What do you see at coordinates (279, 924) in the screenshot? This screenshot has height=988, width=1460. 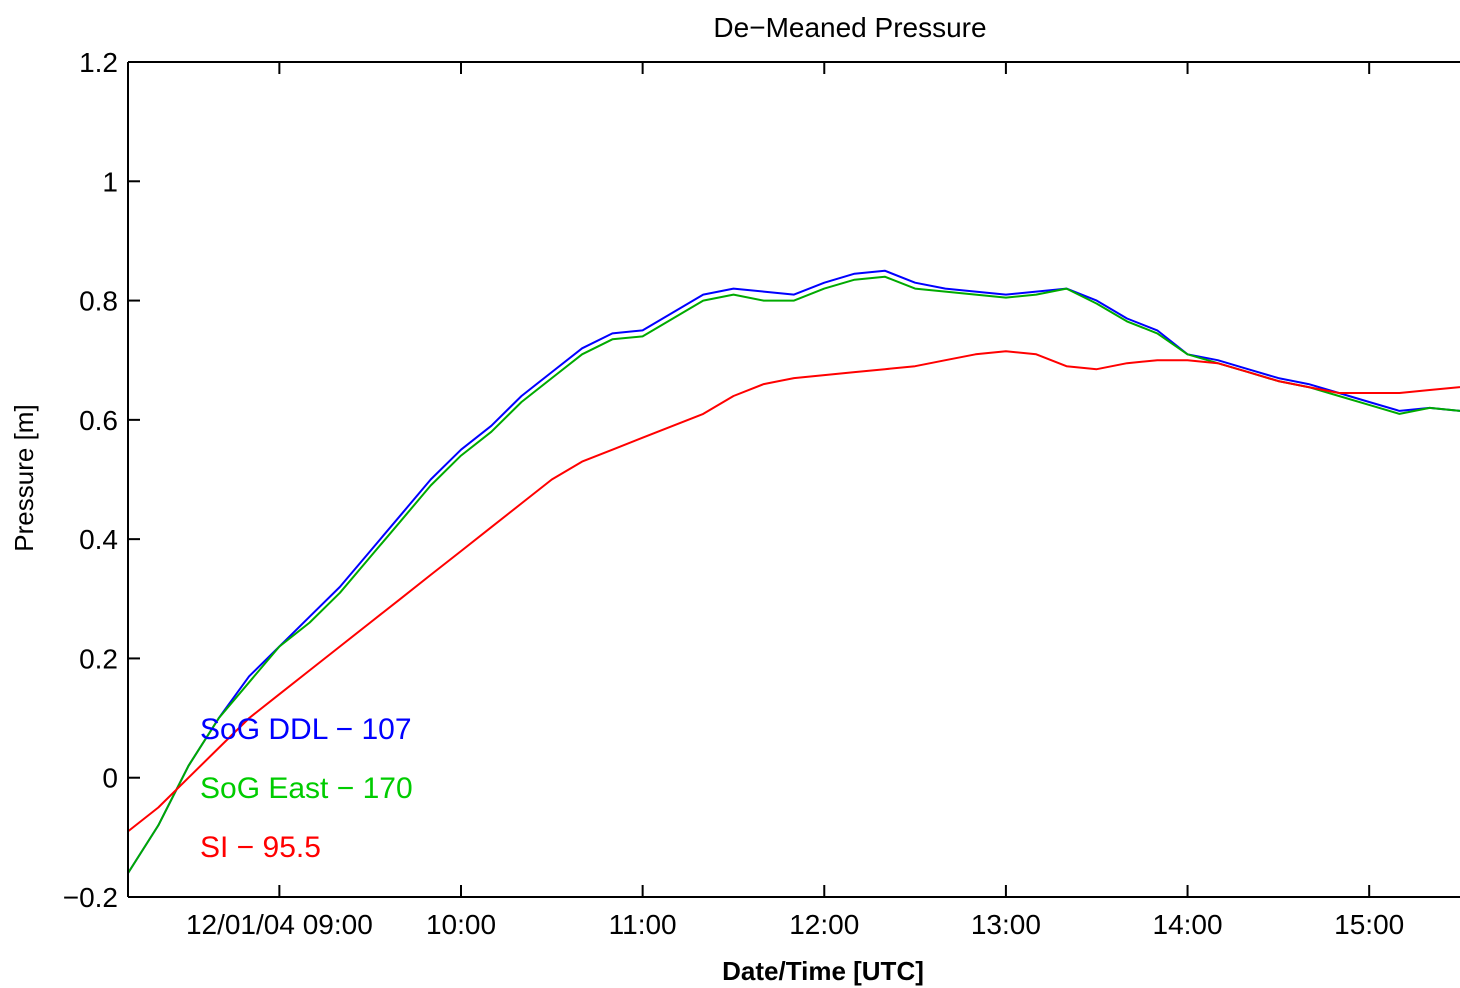 I see `x-tick-label: 12/01/04 09:00` at bounding box center [279, 924].